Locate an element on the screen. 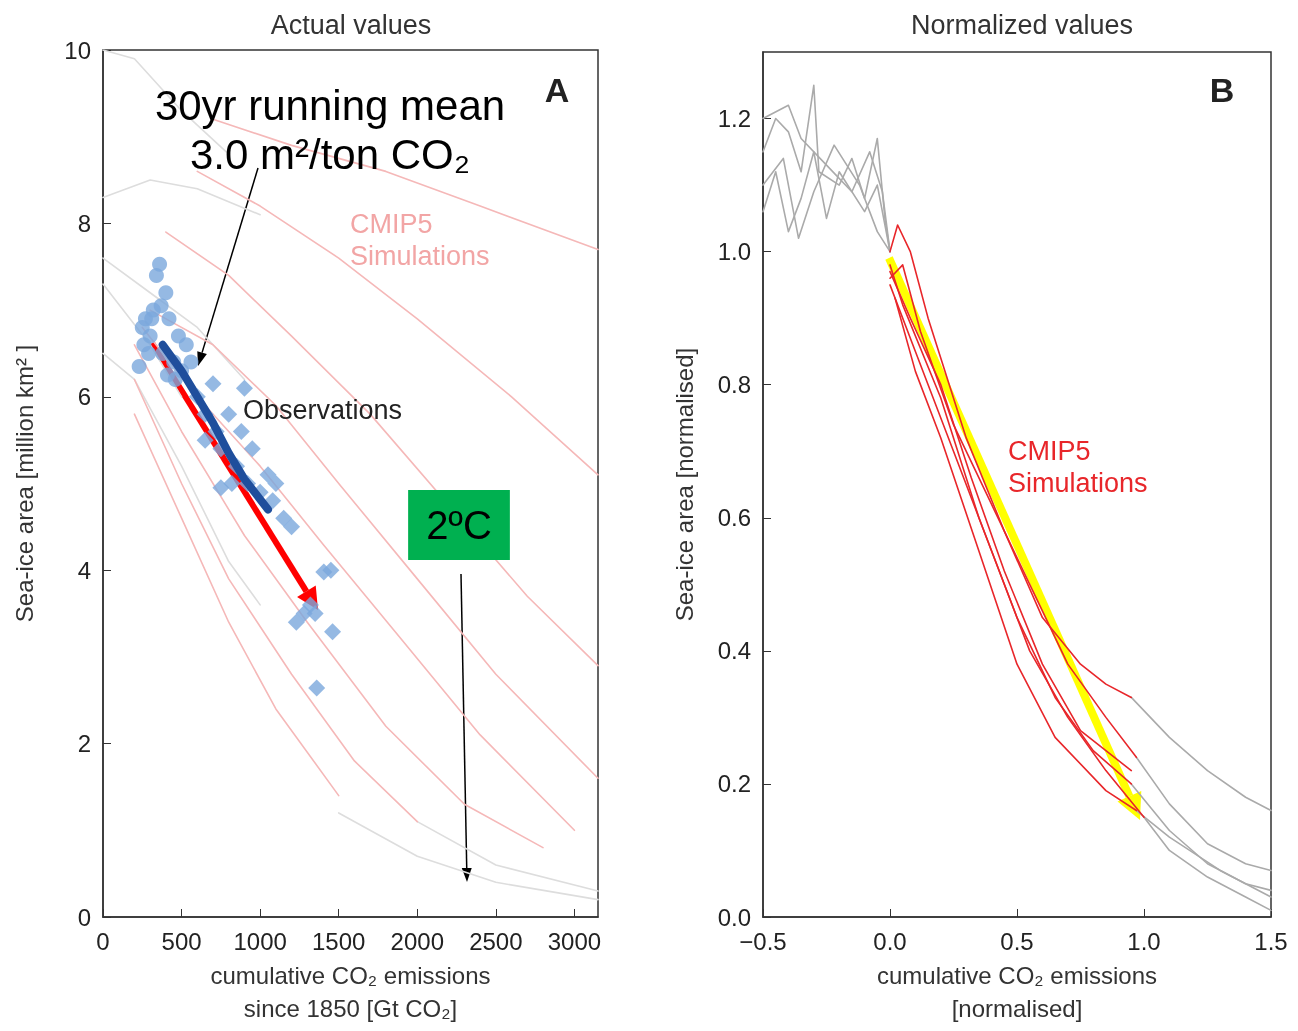 Image resolution: width=1298 pixels, height=1031 pixels. y-tick-label: 0.4 is located at coordinates (734, 651).